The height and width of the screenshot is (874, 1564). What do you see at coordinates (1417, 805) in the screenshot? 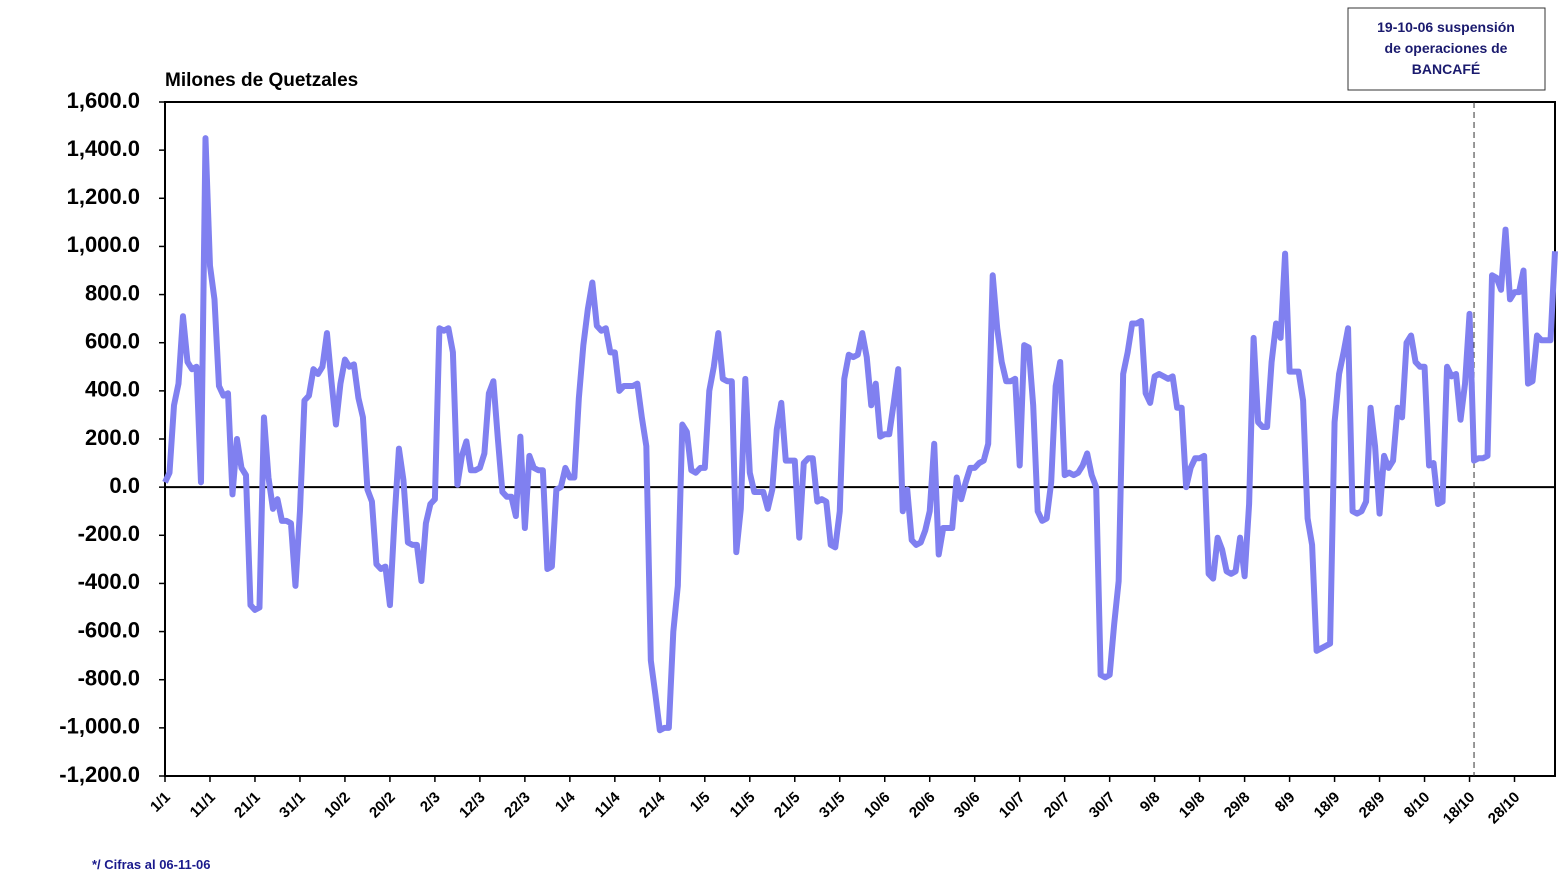
I see `x-tick-label: 8/10` at bounding box center [1417, 805].